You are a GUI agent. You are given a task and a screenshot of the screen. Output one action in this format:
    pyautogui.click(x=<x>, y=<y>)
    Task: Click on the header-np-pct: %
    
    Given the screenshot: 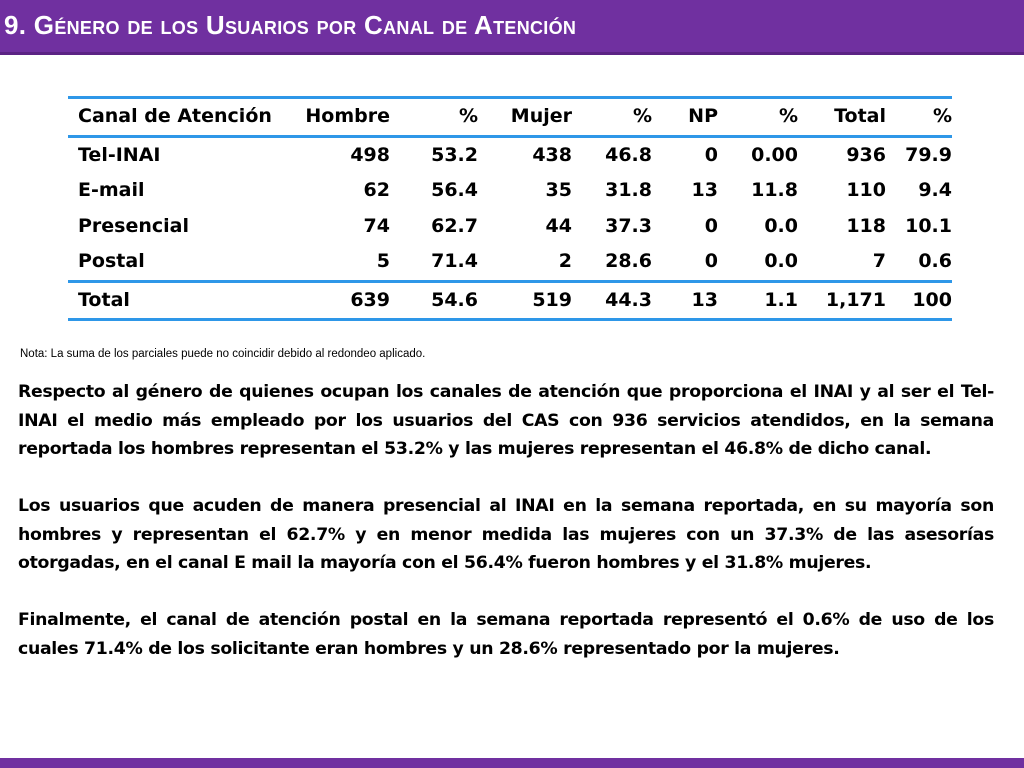 What is the action you would take?
    pyautogui.click(x=788, y=116)
    